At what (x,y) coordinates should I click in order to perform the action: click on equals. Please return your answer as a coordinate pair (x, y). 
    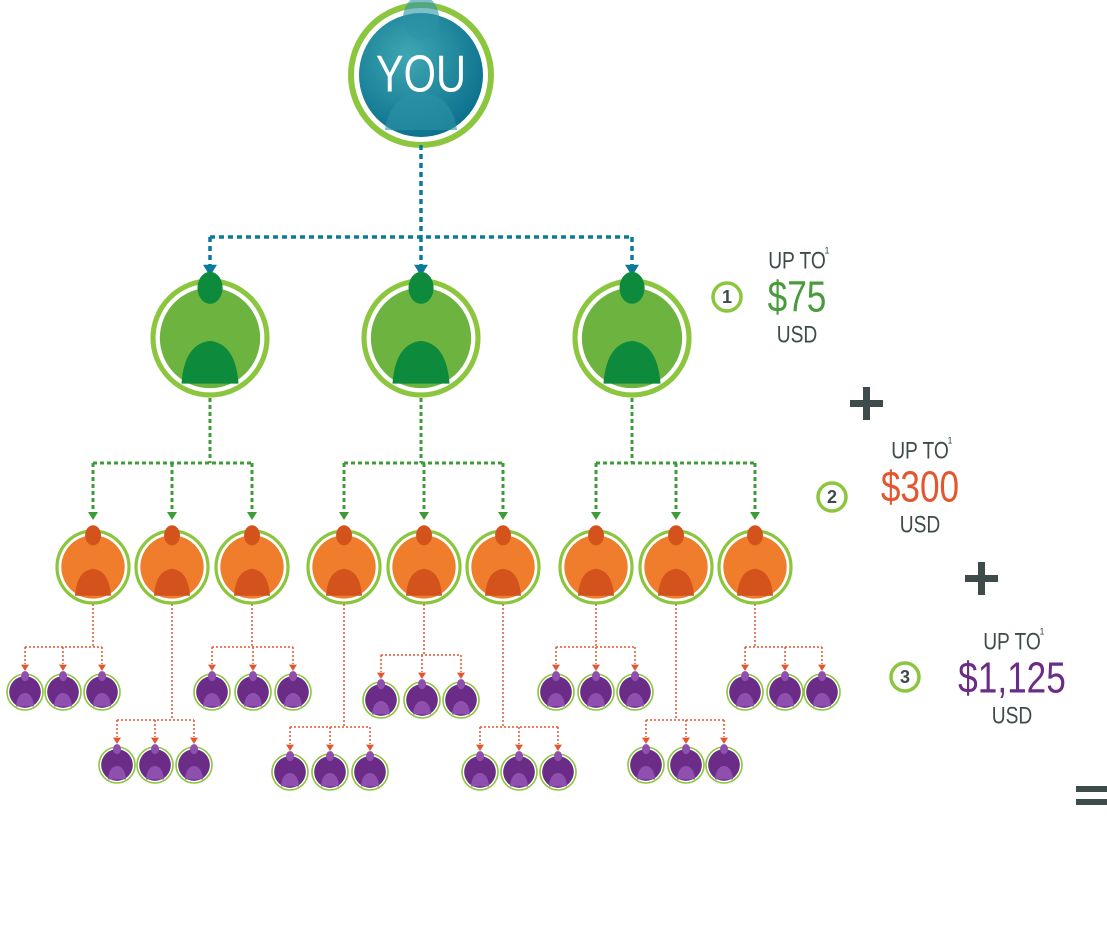
    Looking at the image, I should click on (1091, 802).